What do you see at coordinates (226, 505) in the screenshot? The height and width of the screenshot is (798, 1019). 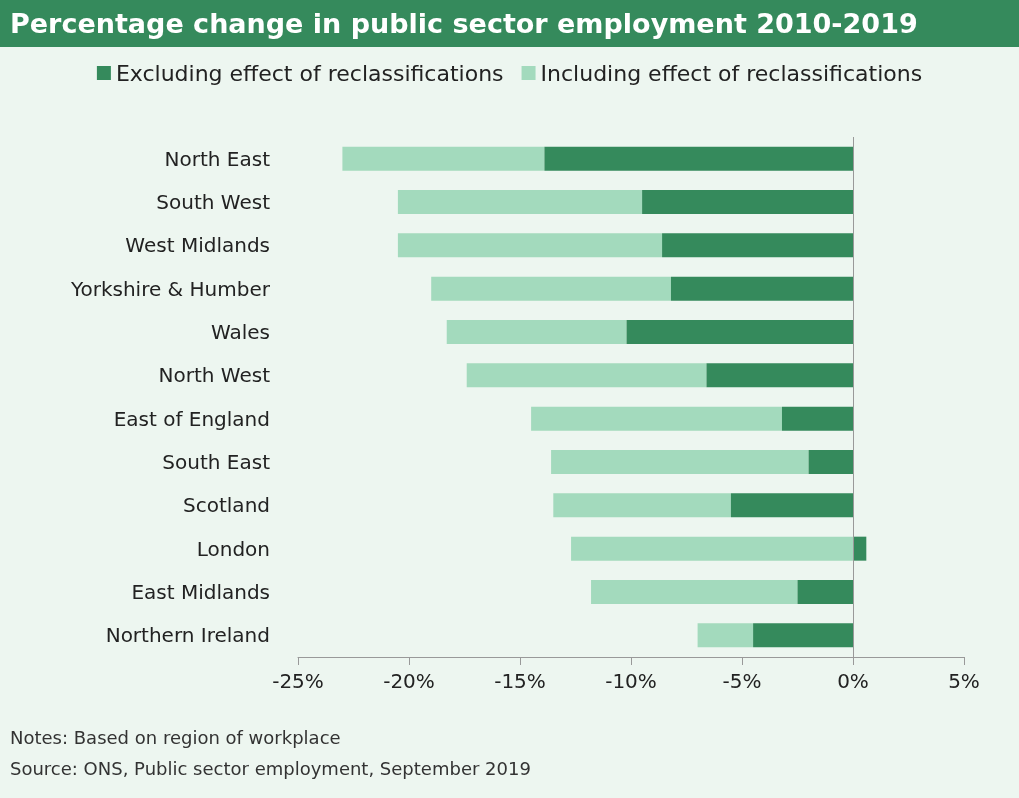 I see `y-tick-label: Scotland` at bounding box center [226, 505].